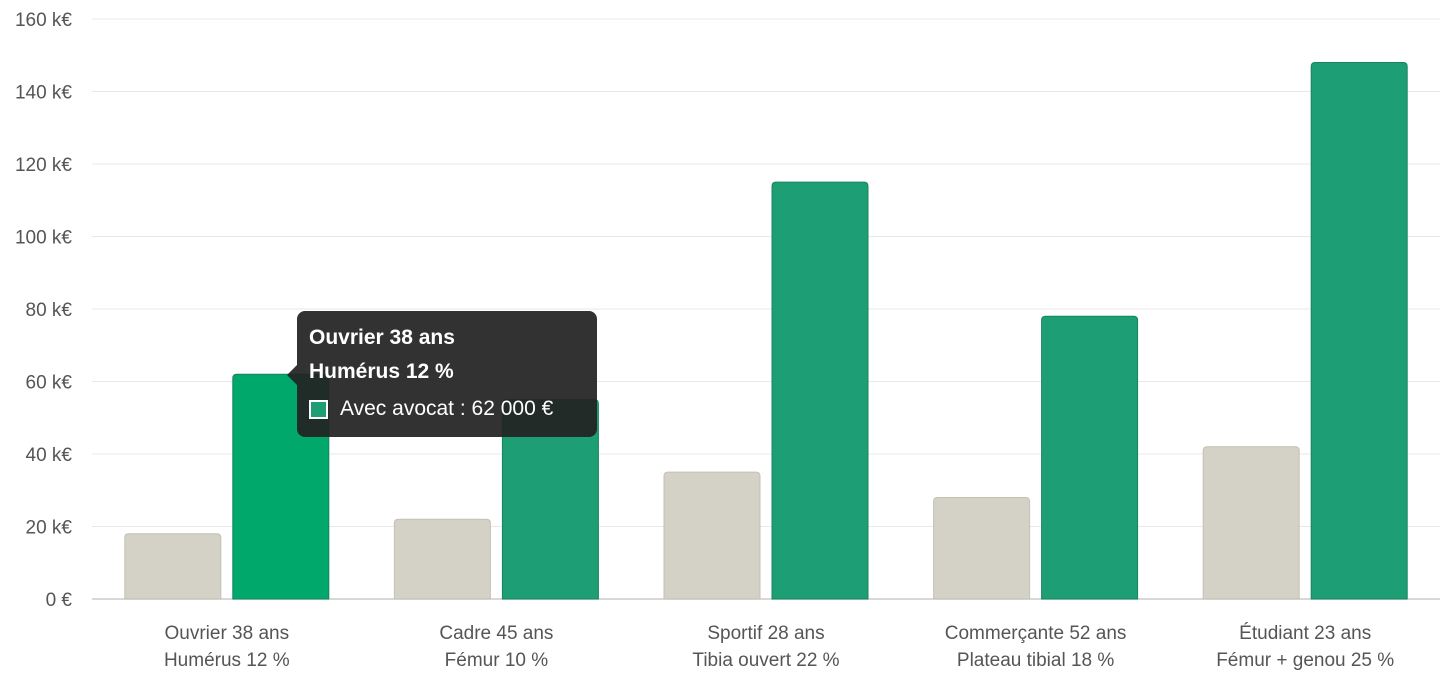 This screenshot has width=1440, height=680. I want to click on y-tick-label: 80 k€, so click(49, 310).